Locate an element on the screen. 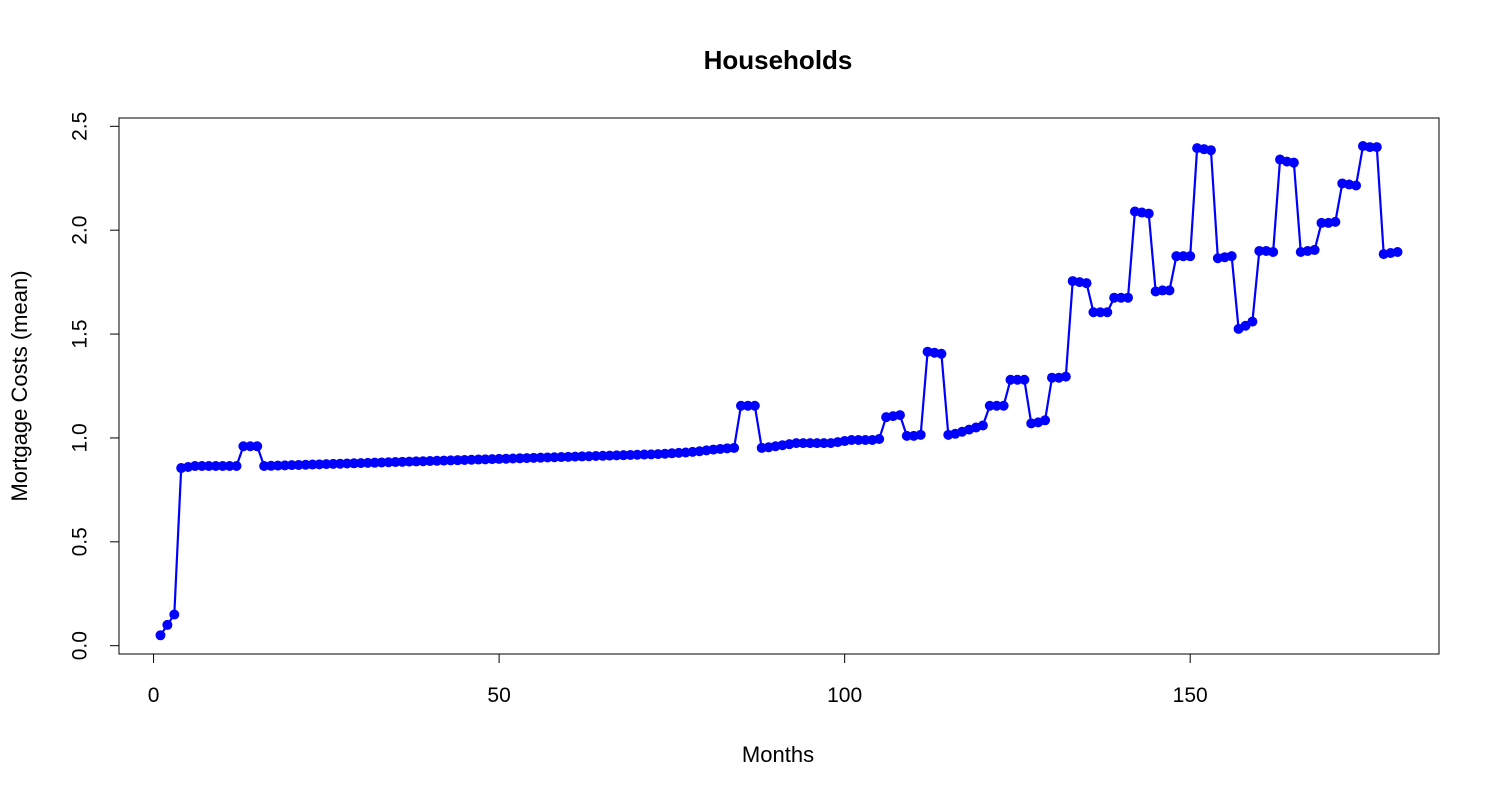 The width and height of the screenshot is (1500, 800). x-tick-label: 150 is located at coordinates (1190, 695).